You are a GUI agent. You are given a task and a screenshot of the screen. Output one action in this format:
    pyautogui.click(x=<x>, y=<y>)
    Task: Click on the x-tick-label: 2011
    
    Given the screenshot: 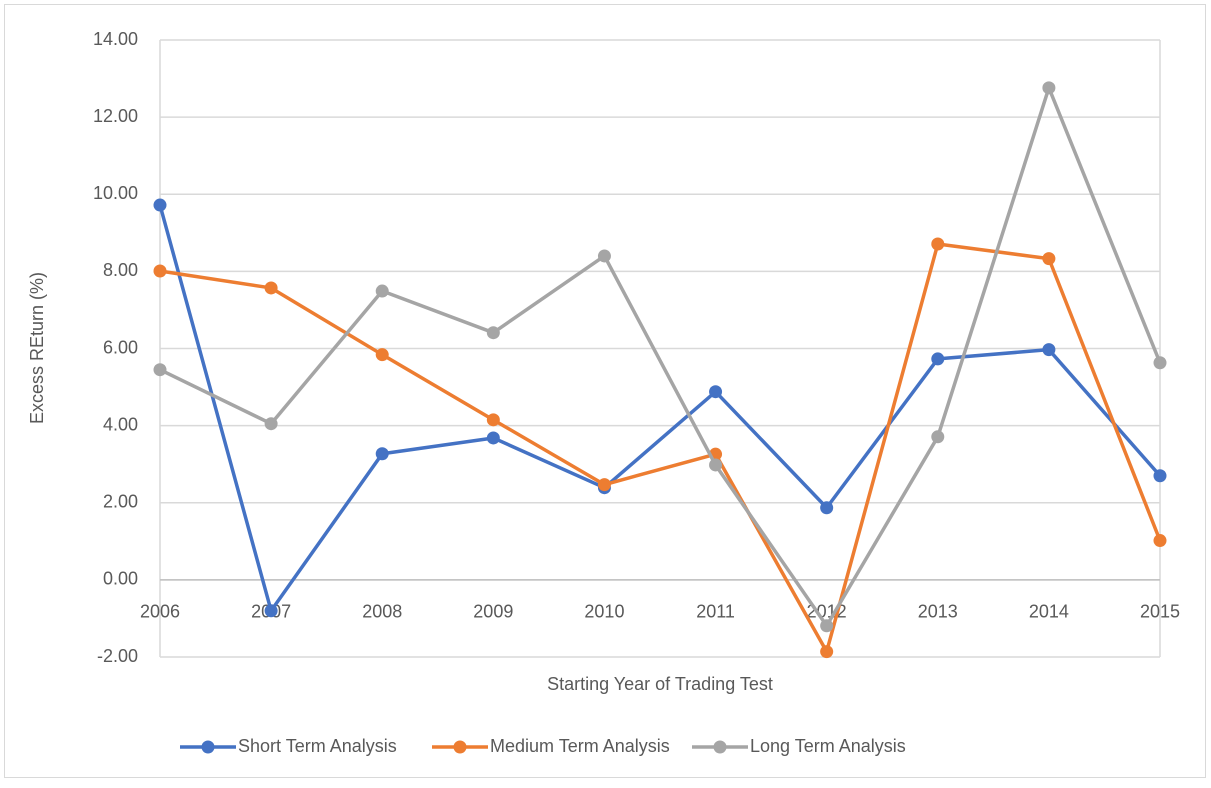 What is the action you would take?
    pyautogui.click(x=715, y=612)
    